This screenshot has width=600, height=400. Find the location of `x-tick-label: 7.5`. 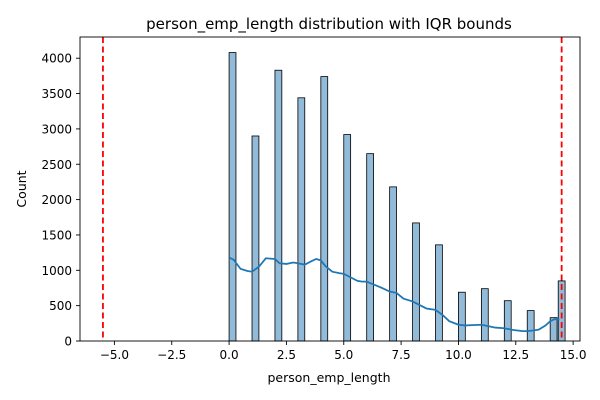

x-tick-label: 7.5 is located at coordinates (401, 355).